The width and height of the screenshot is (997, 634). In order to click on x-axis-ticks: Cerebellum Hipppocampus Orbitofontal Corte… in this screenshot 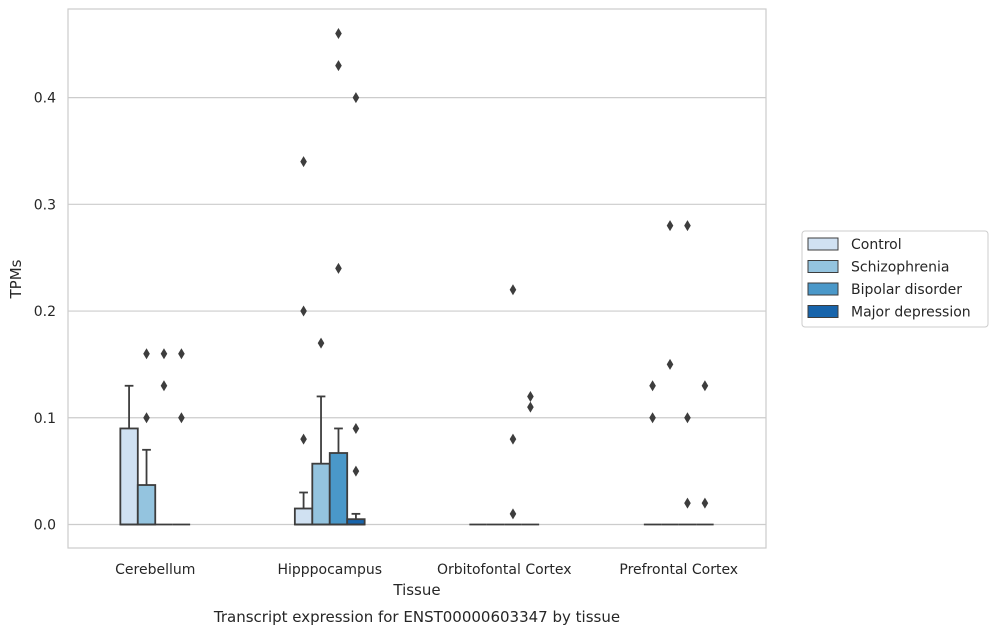, I will do `click(426, 570)`.